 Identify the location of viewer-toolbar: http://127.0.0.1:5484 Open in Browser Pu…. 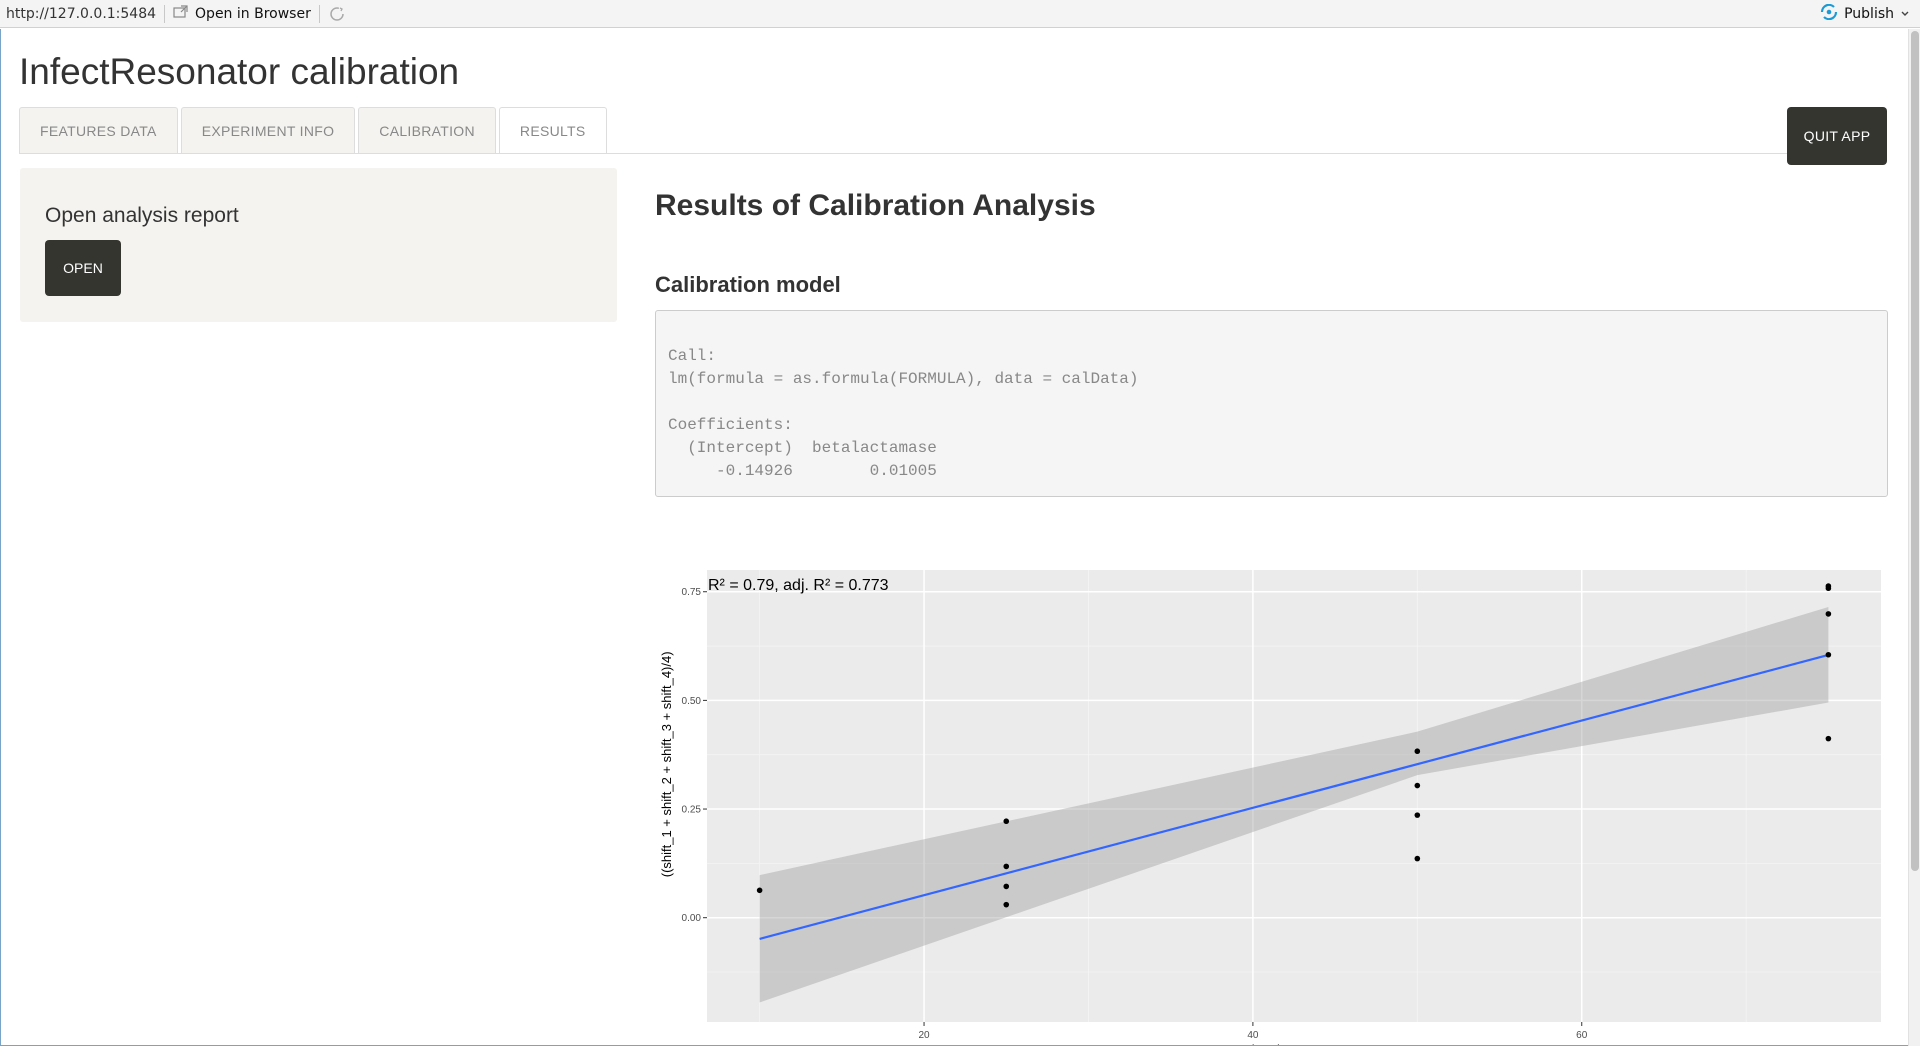
(960, 14).